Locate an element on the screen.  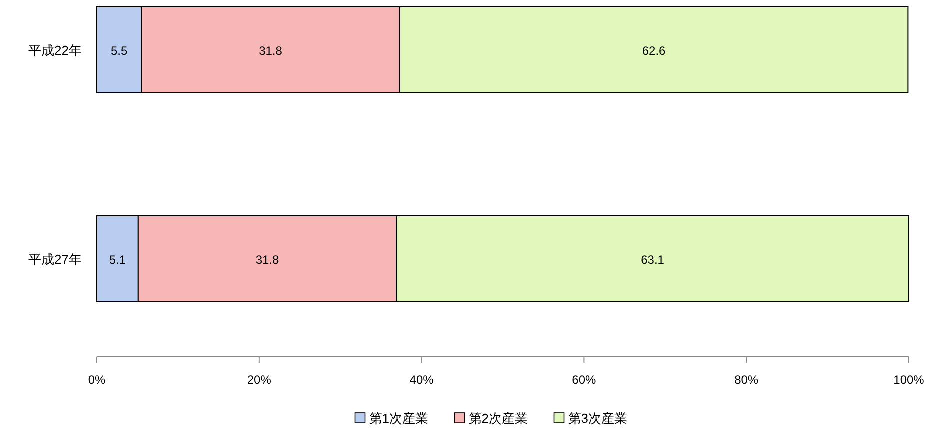
data-label: 62.6 is located at coordinates (654, 51).